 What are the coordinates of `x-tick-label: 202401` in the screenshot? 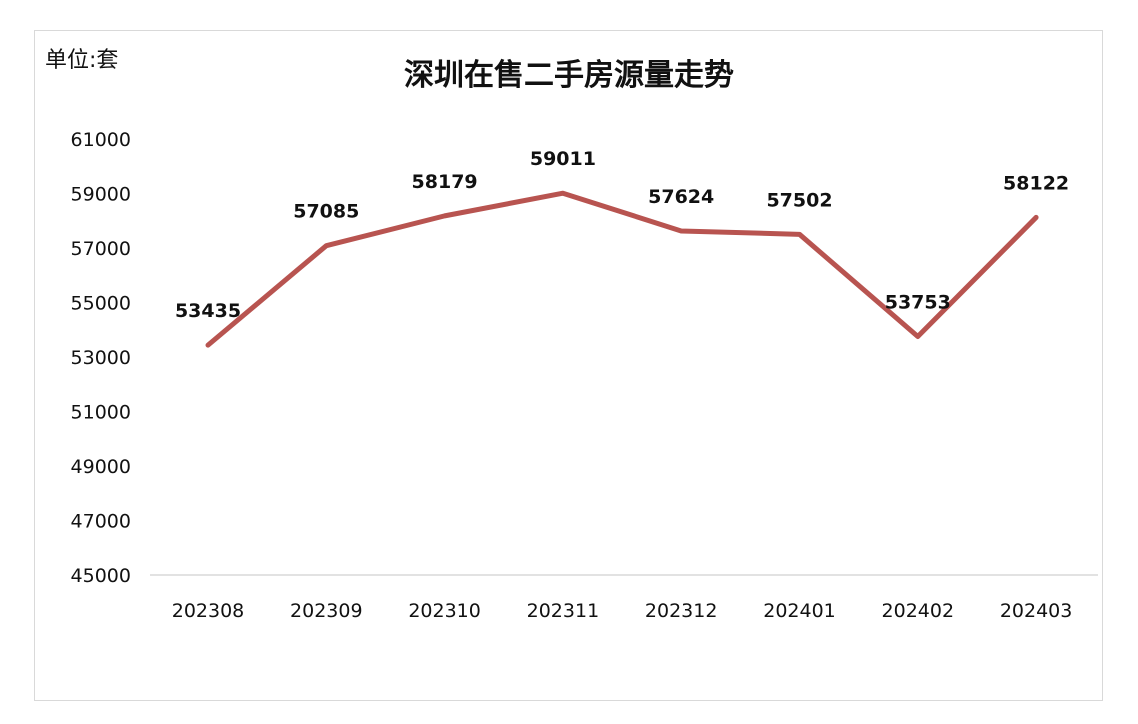 It's located at (799, 611).